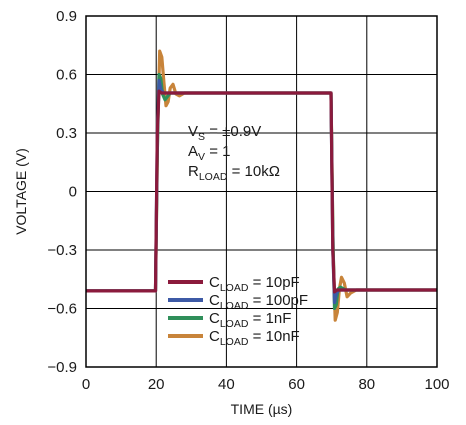  I want to click on x-axis-label: TIME (µs), so click(262, 409).